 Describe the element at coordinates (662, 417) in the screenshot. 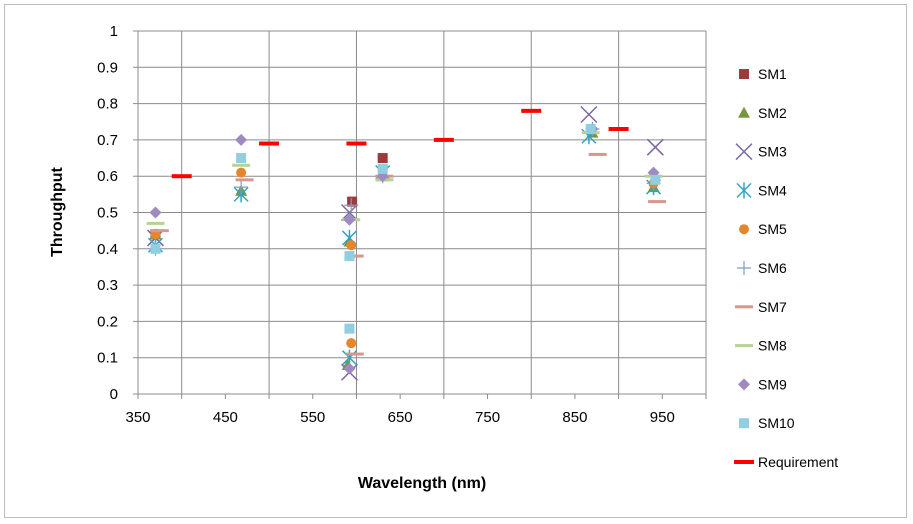

I see `x-tick-label: 950` at that location.